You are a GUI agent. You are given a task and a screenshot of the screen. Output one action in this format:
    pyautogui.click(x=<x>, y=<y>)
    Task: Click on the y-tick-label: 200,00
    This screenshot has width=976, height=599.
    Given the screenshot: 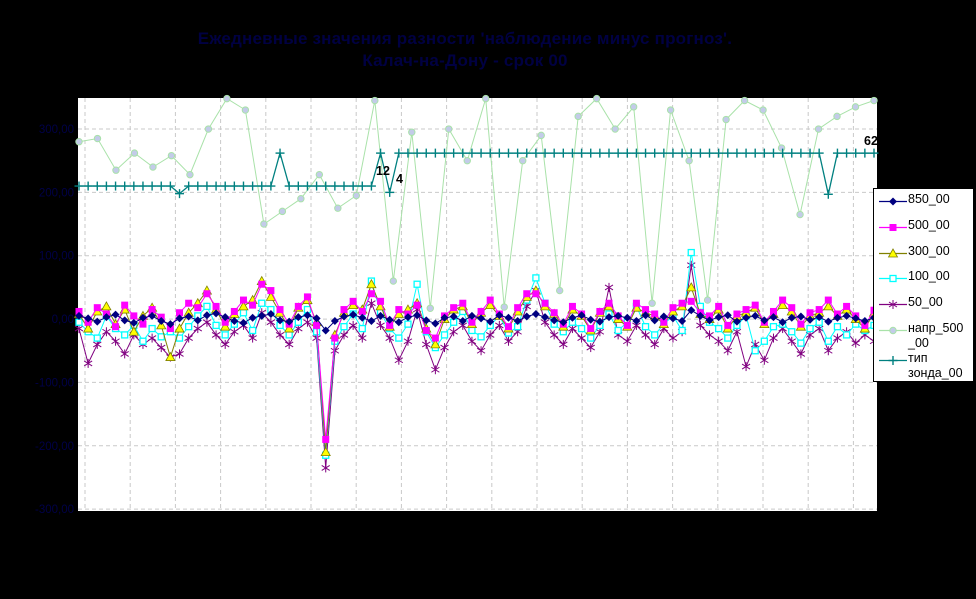 What is the action you would take?
    pyautogui.click(x=56, y=193)
    